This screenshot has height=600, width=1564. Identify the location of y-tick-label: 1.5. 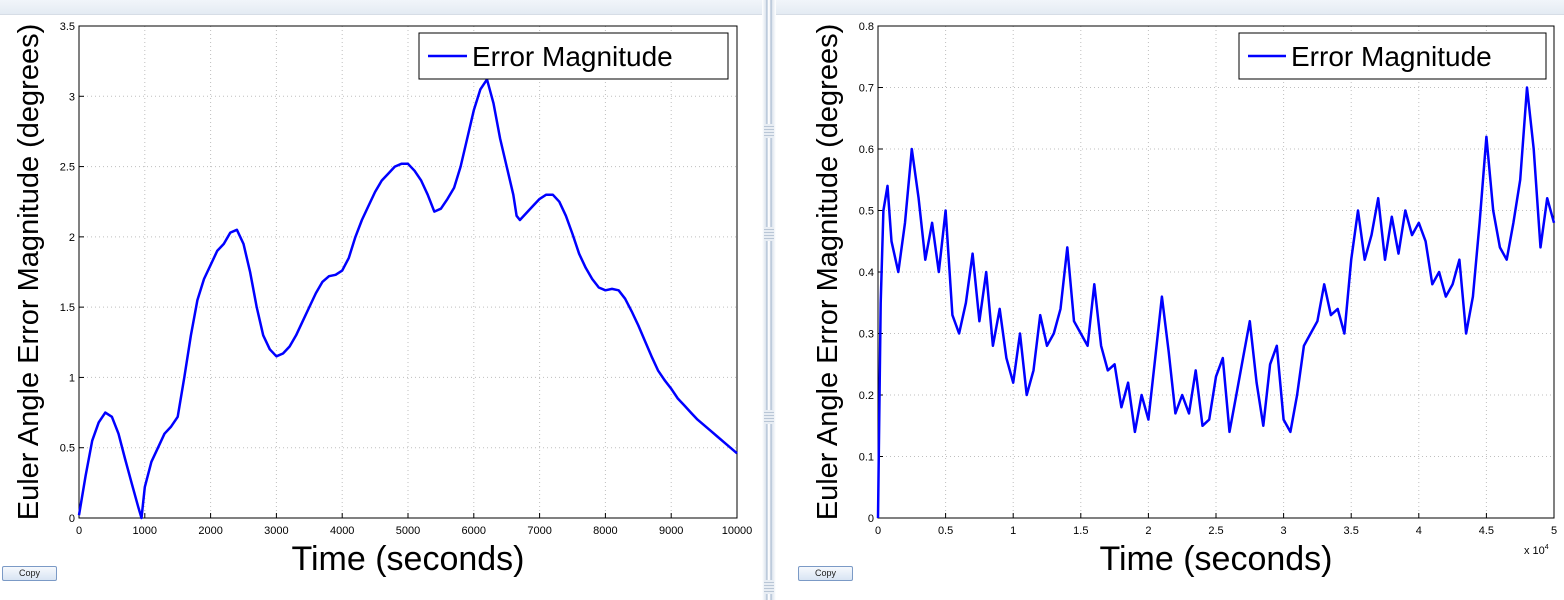
(67, 308).